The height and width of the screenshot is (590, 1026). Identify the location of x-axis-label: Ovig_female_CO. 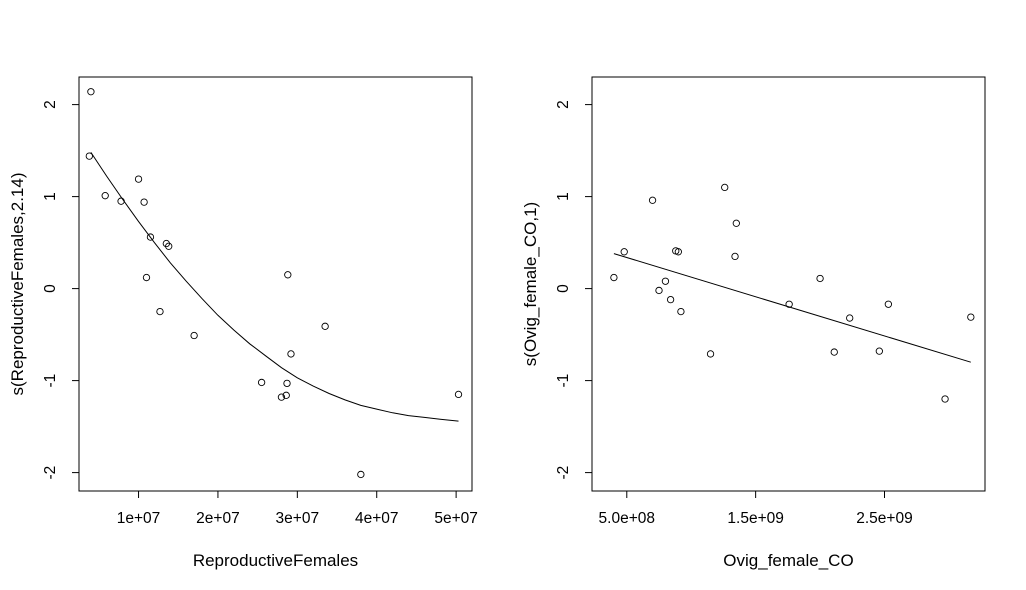
(788, 560).